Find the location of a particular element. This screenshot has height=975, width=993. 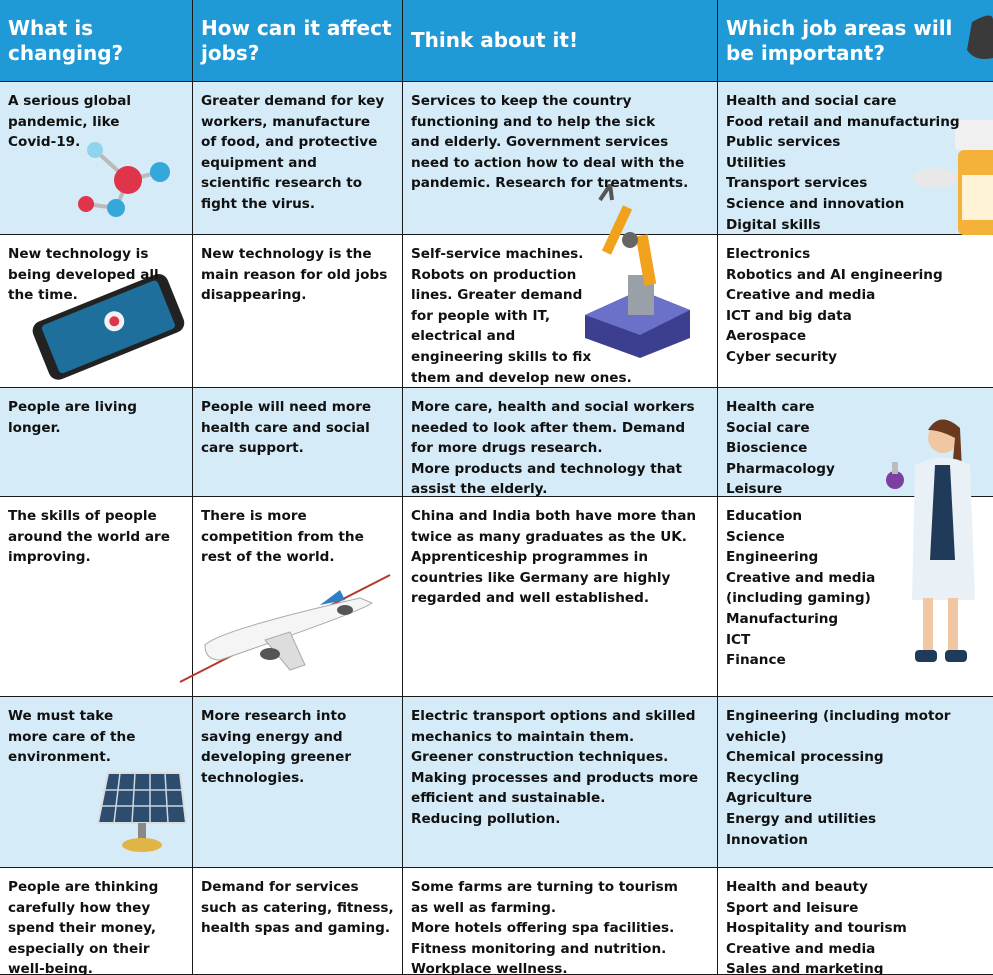

text-line: engineering skills to fix is located at coordinates (501, 356).